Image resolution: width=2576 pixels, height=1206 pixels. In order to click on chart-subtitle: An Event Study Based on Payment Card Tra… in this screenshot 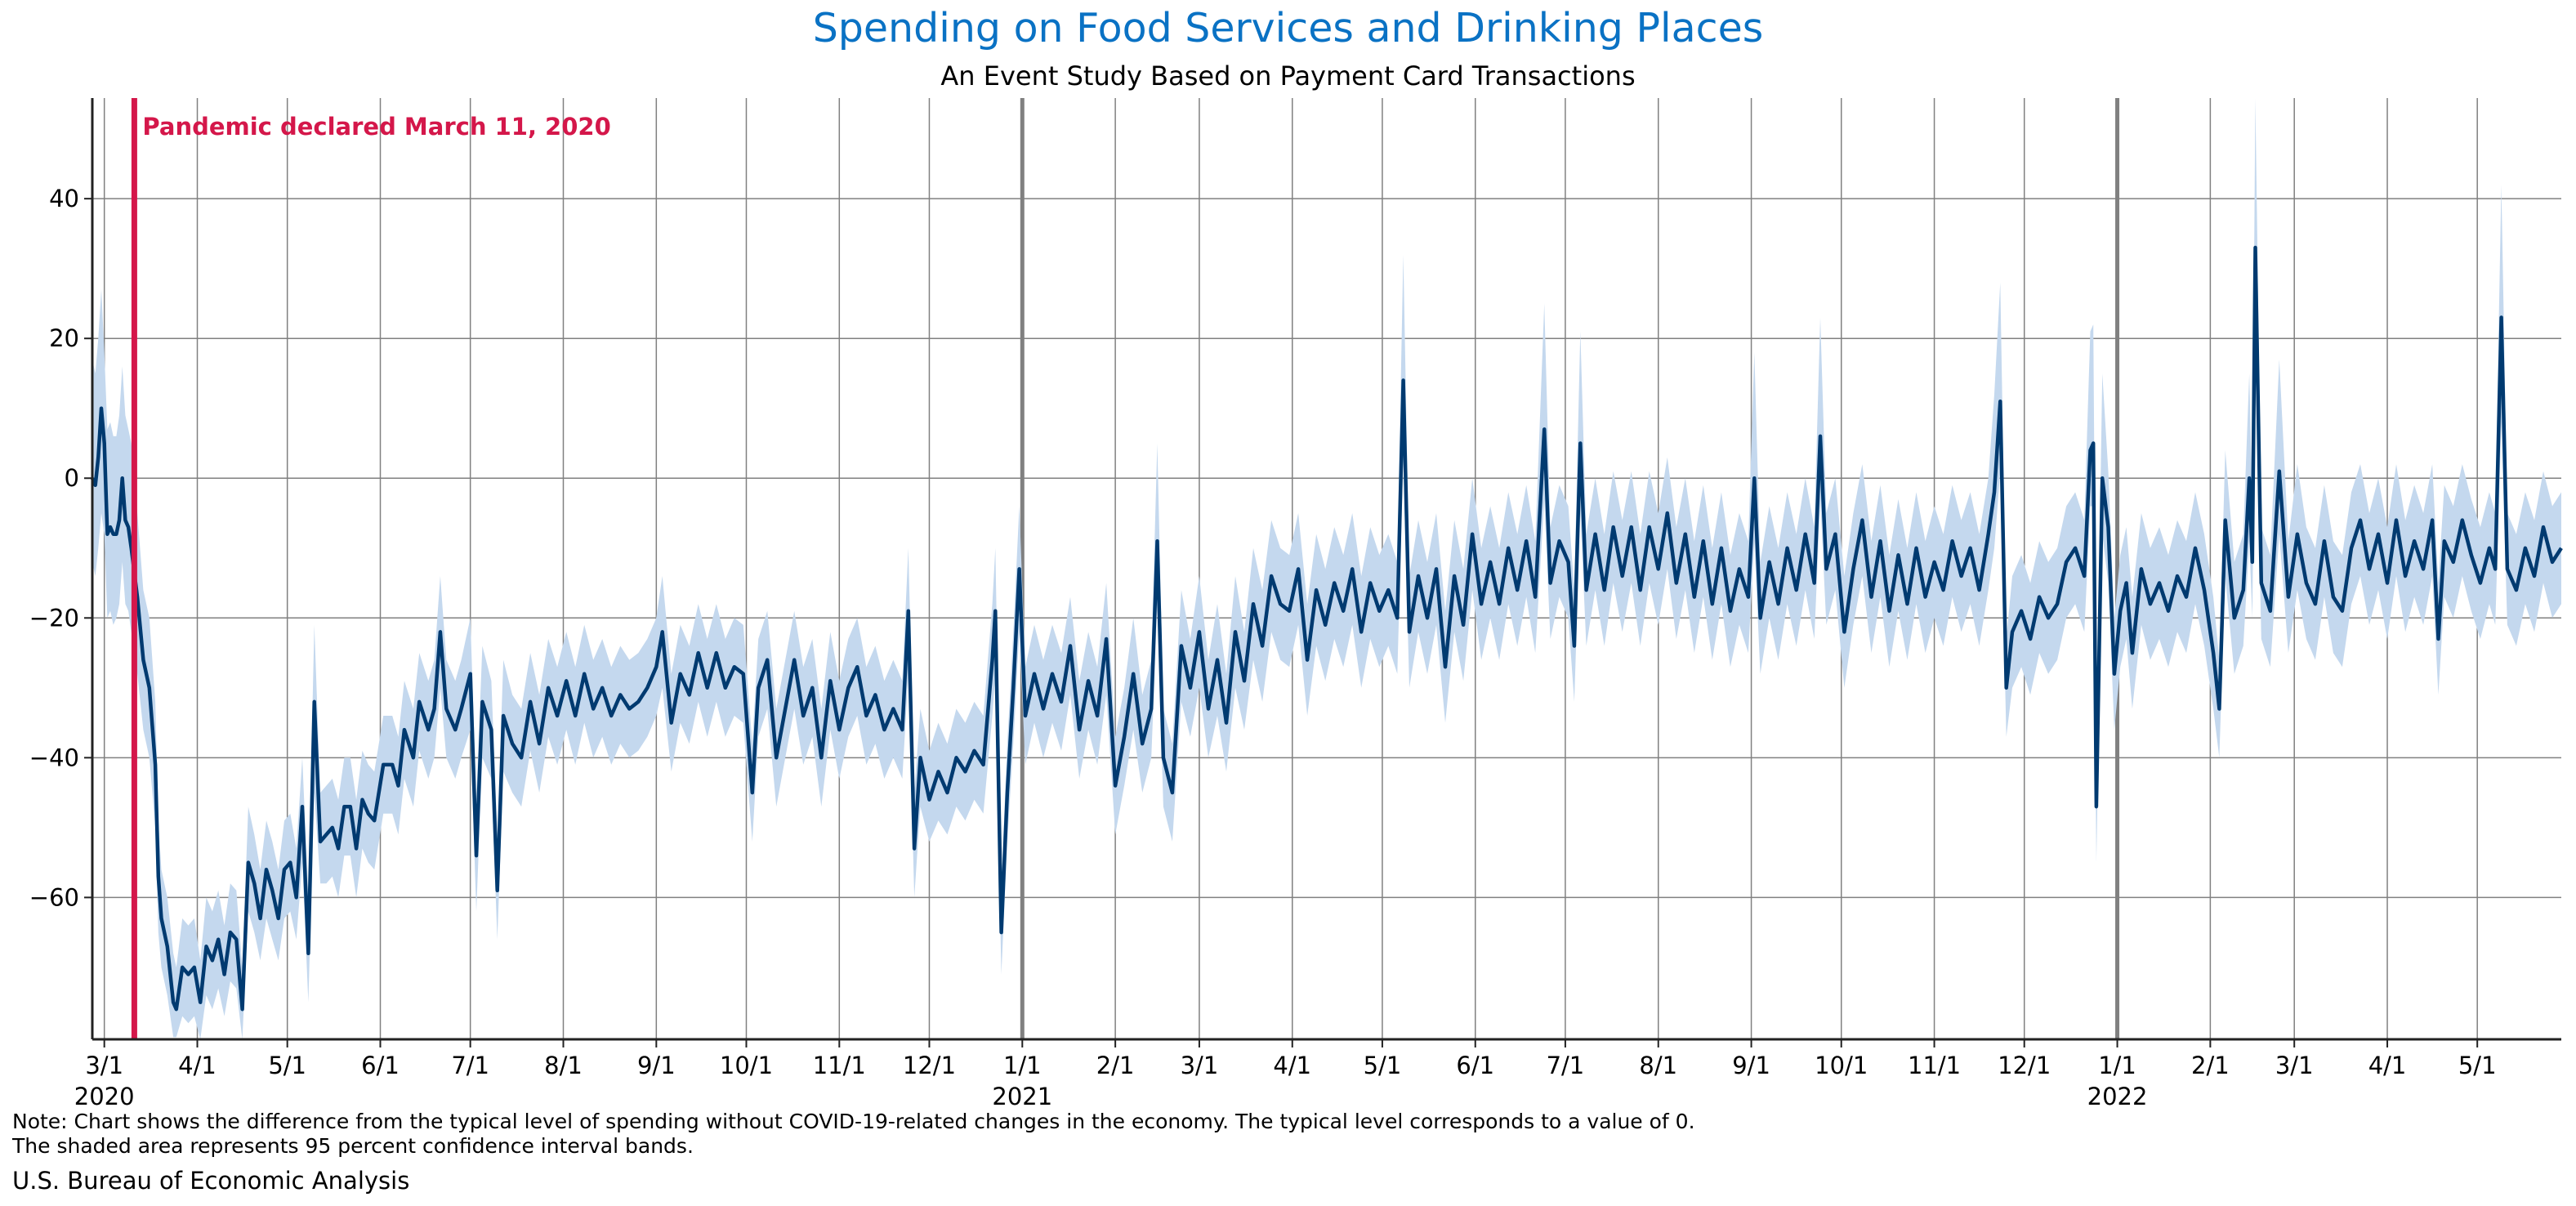, I will do `click(1288, 76)`.